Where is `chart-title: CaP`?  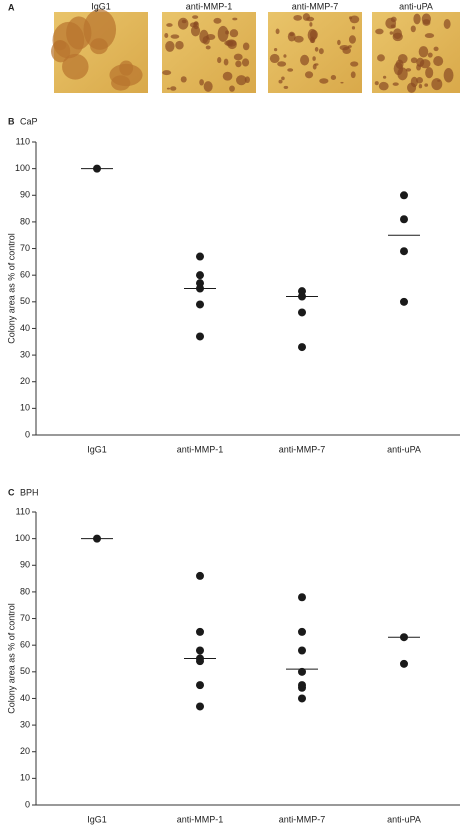 chart-title: CaP is located at coordinates (29, 121).